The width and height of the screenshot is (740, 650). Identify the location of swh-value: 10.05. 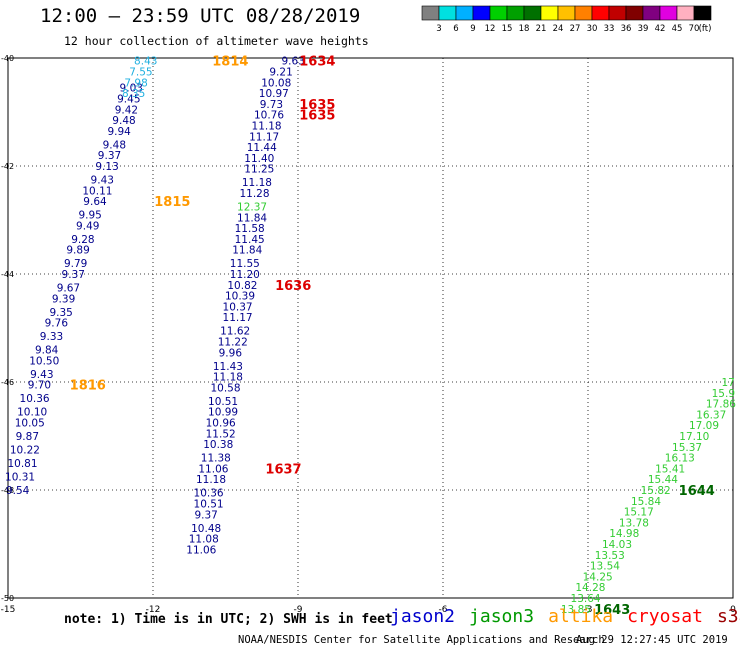
(30, 424).